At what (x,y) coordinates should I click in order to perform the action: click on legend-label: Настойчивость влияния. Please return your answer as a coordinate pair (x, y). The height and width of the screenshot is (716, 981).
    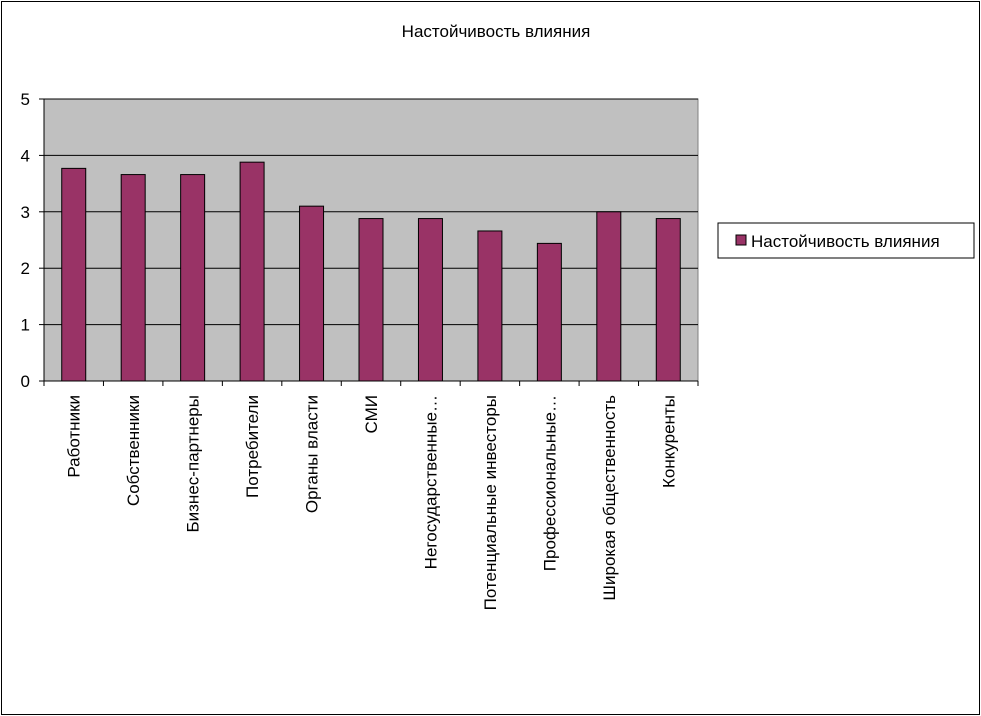
    Looking at the image, I should click on (845, 241).